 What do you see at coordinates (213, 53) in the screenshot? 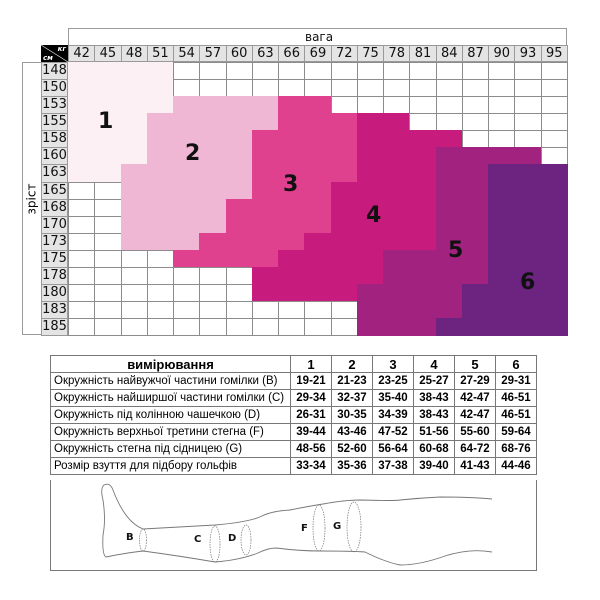
I see `weight-header-cell: 57` at bounding box center [213, 53].